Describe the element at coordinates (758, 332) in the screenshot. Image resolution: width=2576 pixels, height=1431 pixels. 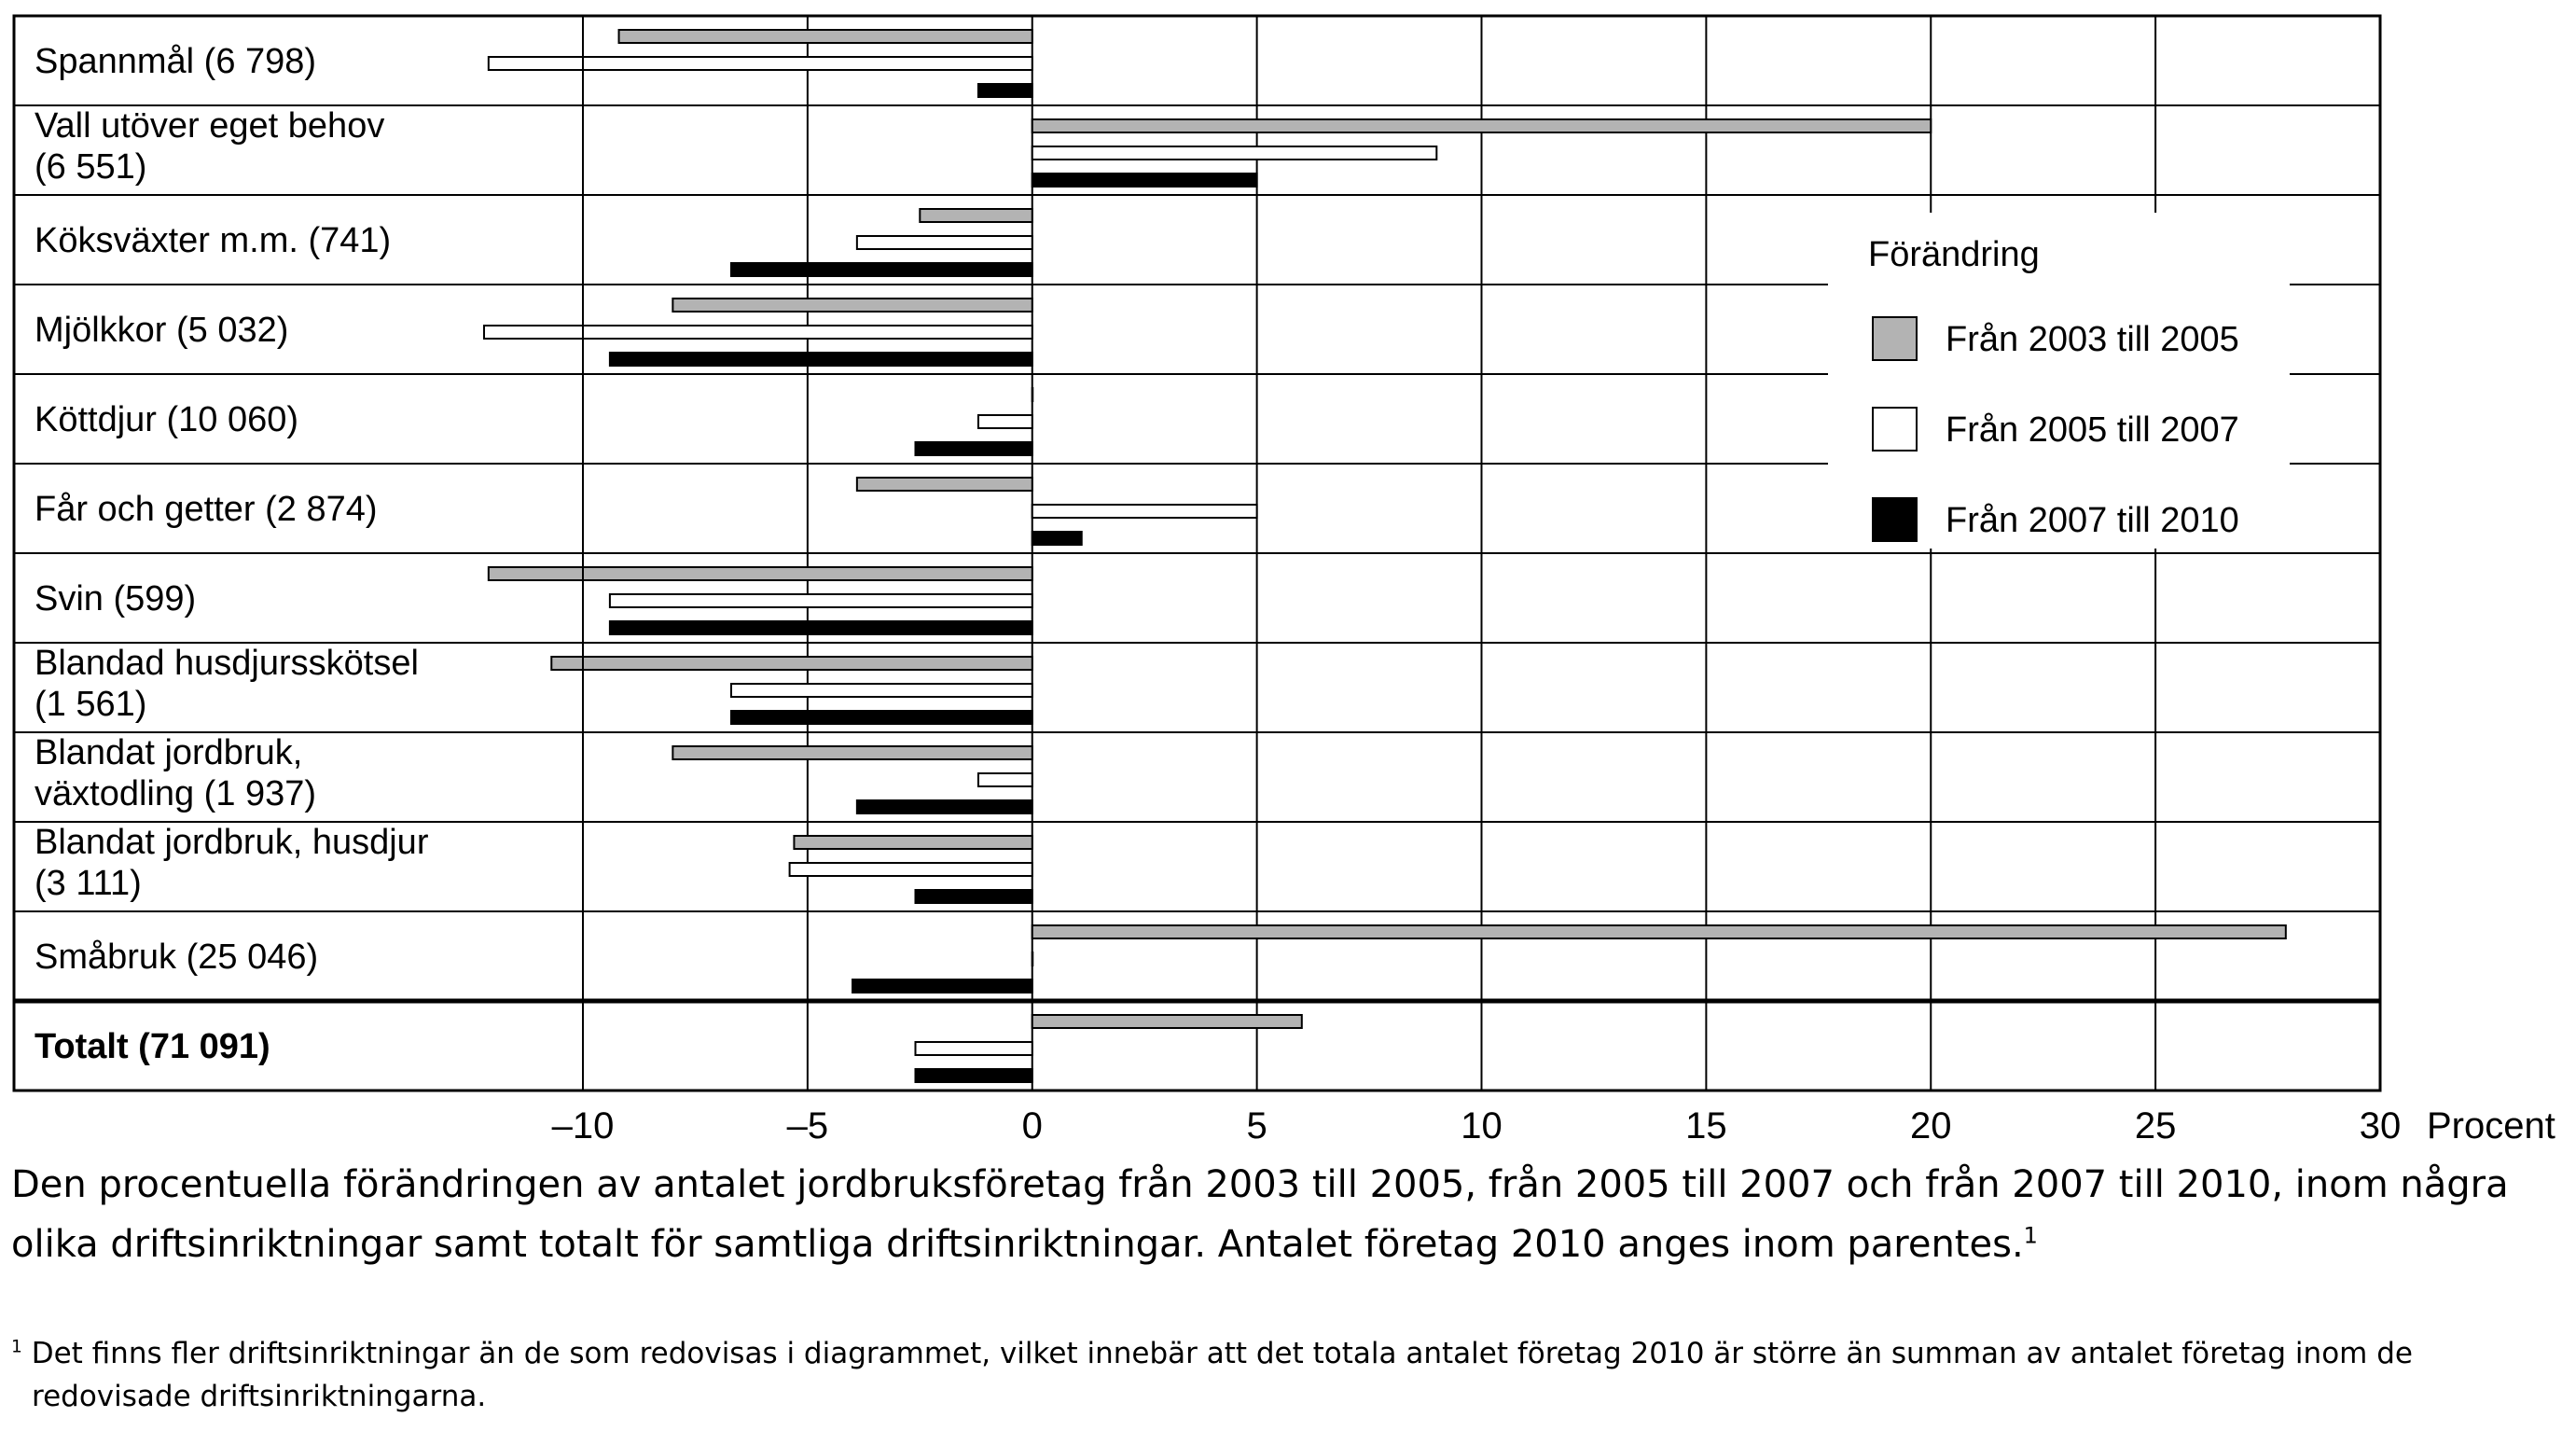
I see `bar-s2-c4` at that location.